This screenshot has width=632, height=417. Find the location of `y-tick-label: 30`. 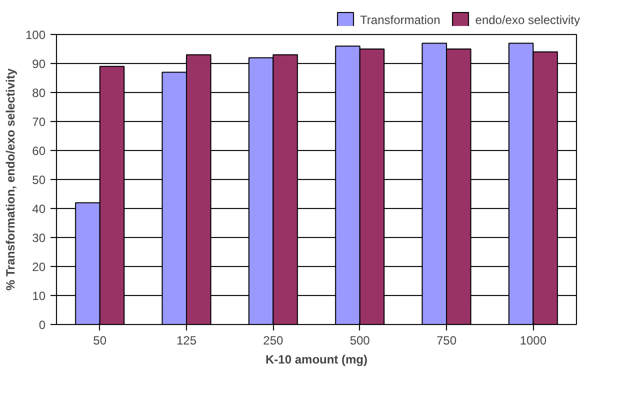

y-tick-label: 30 is located at coordinates (39, 238).